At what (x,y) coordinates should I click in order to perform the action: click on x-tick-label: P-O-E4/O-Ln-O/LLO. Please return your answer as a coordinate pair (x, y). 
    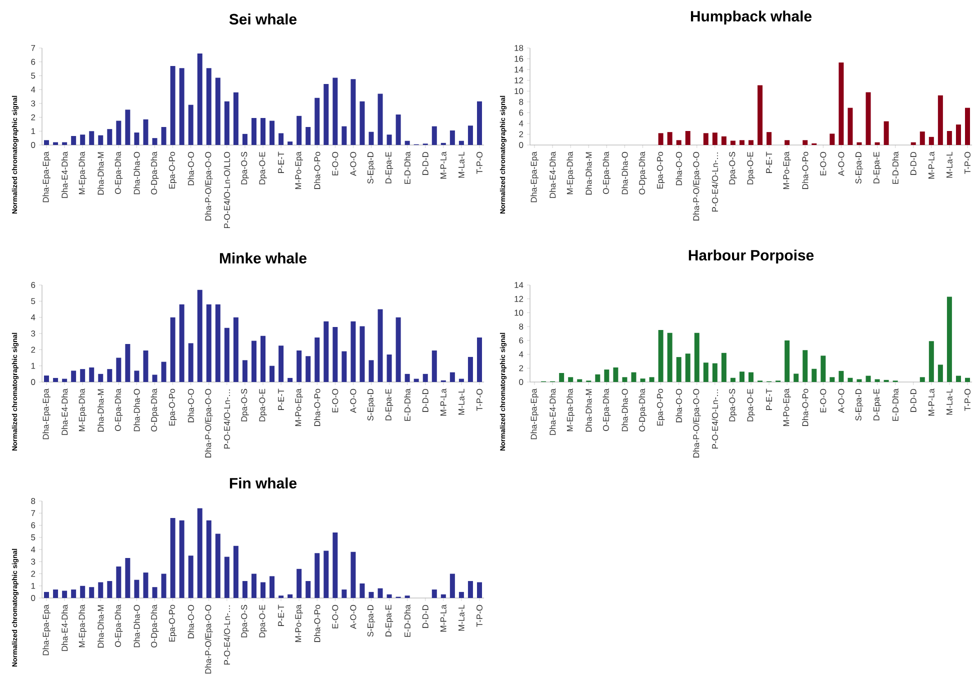
    Looking at the image, I should click on (227, 190).